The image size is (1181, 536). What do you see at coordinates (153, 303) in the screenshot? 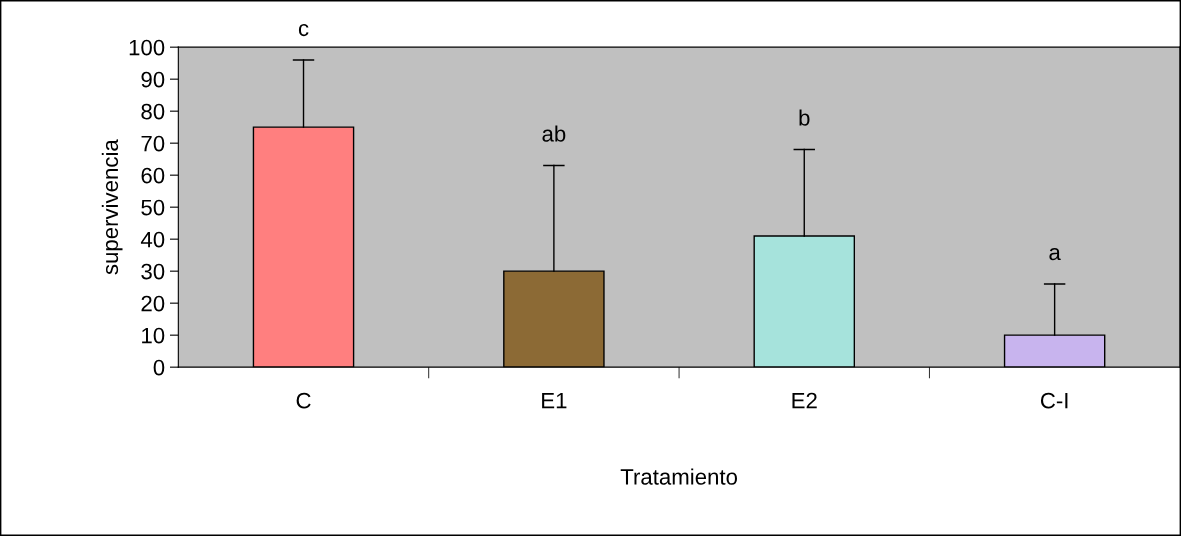
I see `y-tick-label: 20` at bounding box center [153, 303].